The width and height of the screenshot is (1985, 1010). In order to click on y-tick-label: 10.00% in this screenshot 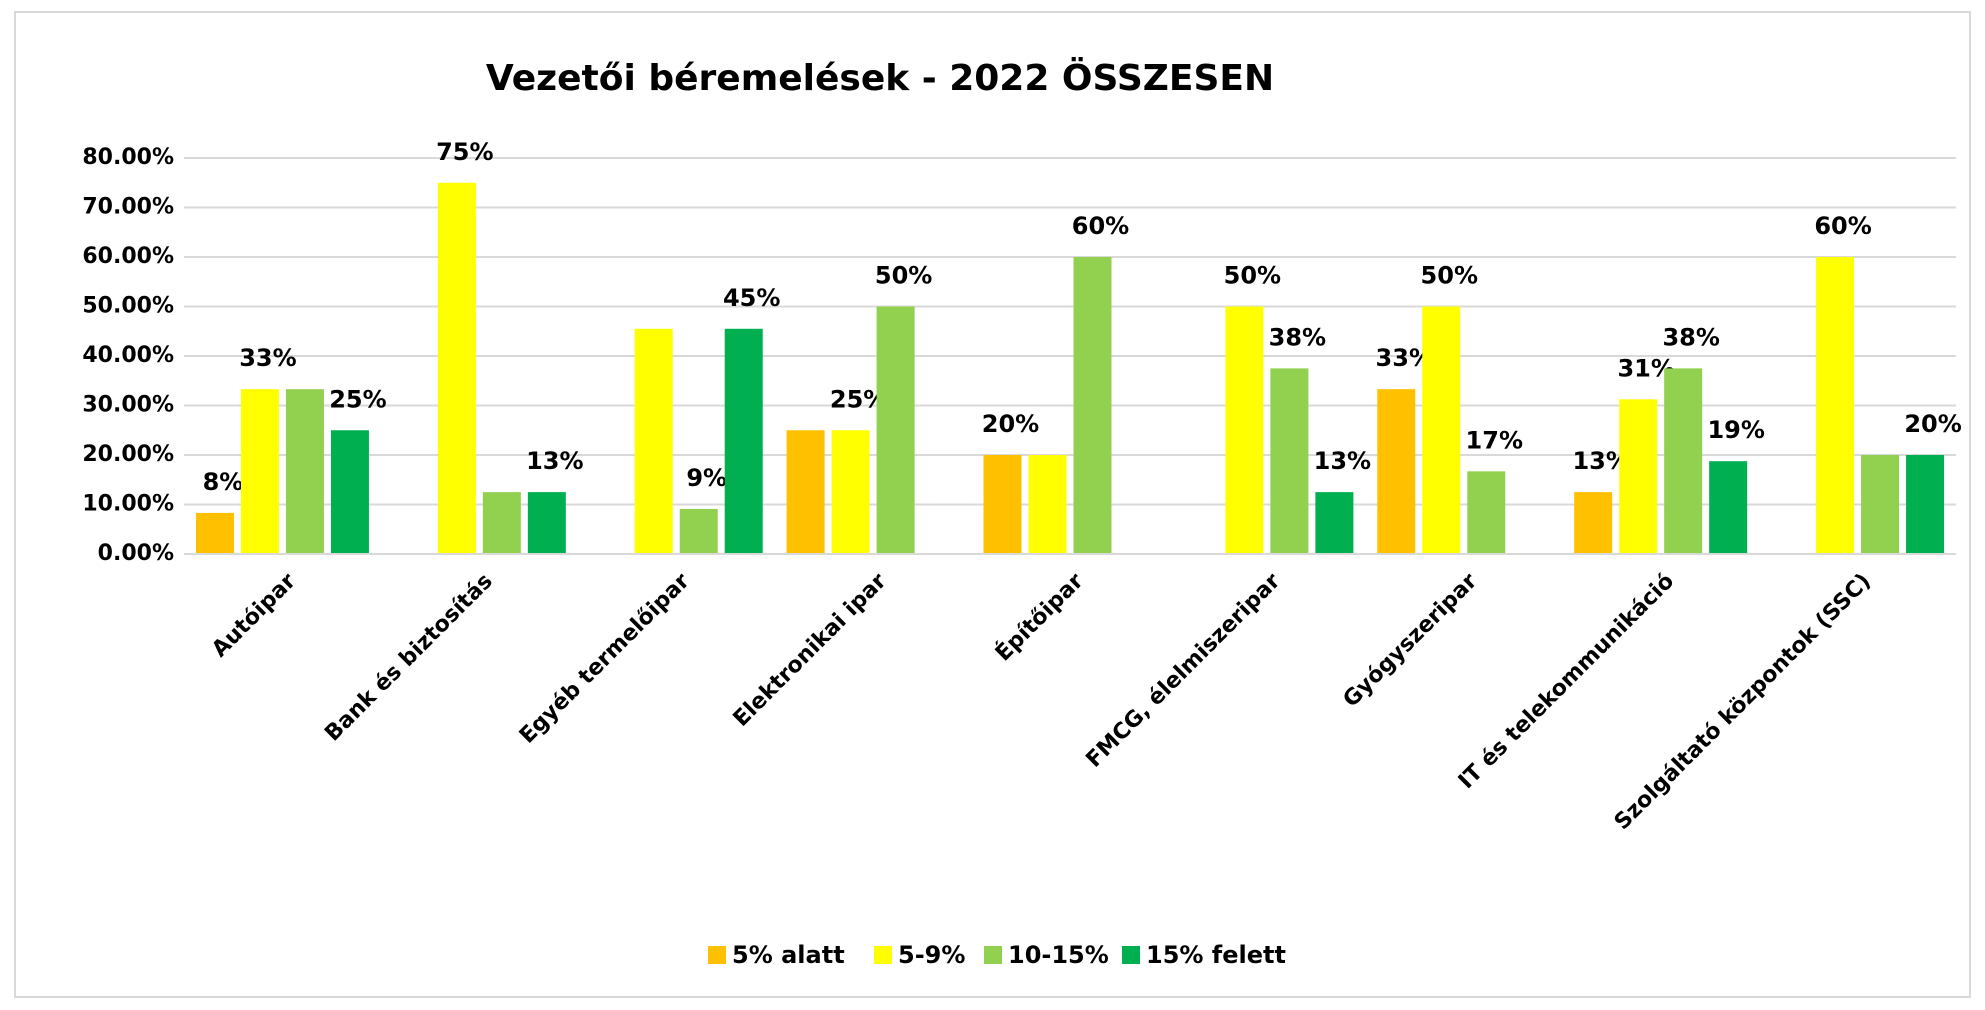, I will do `click(128, 504)`.